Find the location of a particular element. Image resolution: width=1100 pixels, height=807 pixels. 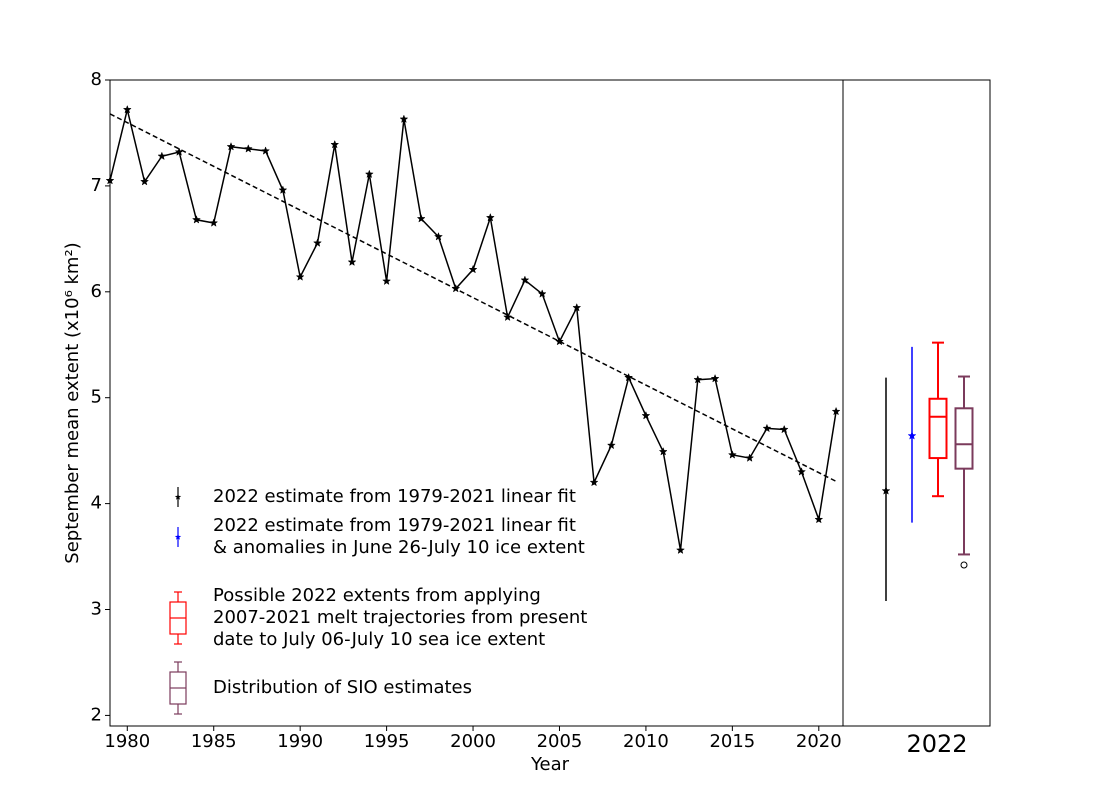

legend-label: Distribution of SIO estimates is located at coordinates (342, 687).